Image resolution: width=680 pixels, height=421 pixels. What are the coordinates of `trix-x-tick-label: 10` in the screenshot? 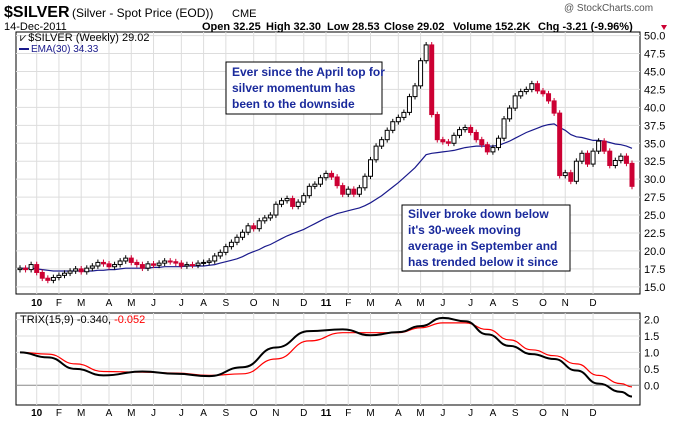 It's located at (37, 413).